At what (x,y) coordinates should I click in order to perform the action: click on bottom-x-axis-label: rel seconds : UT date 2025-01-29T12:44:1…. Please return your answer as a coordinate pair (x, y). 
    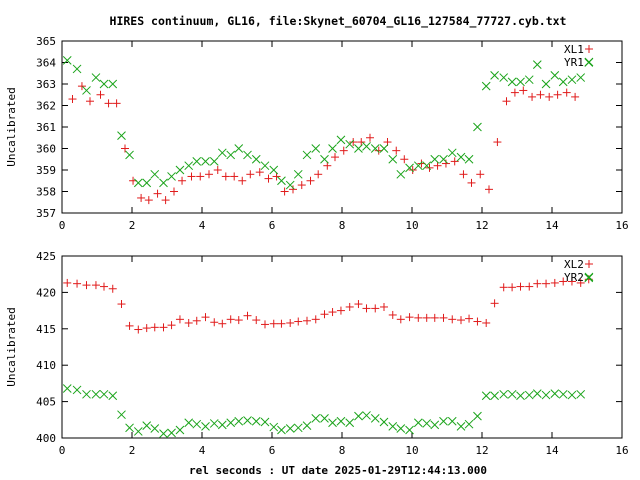
    Looking at the image, I should click on (338, 470).